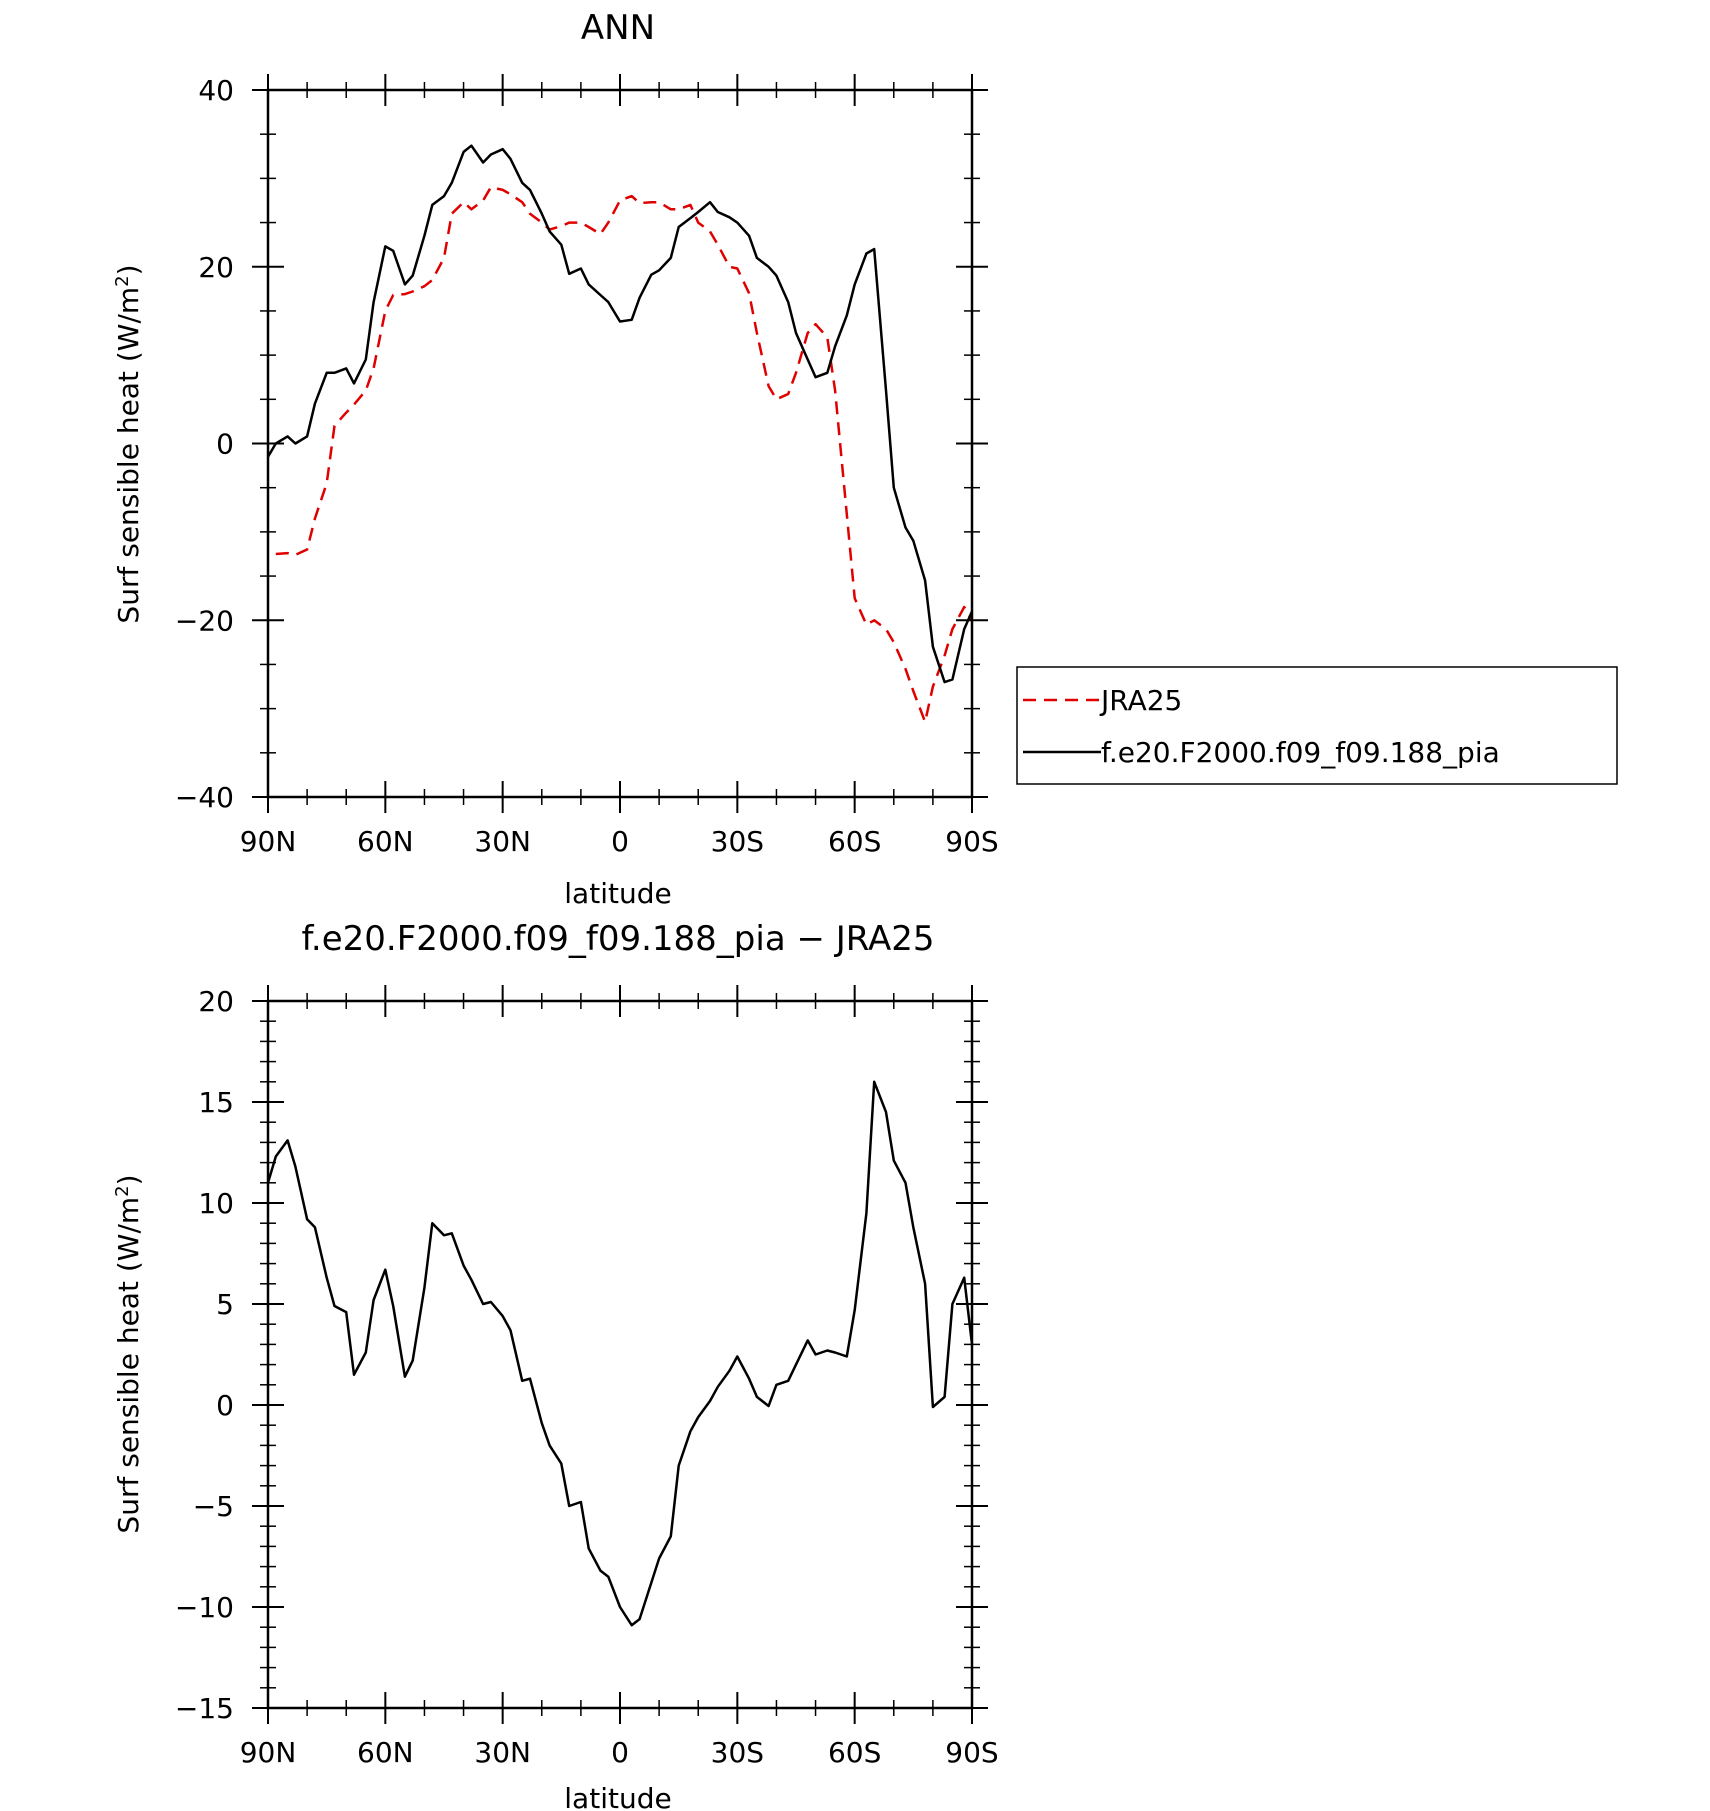 This screenshot has width=1710, height=1811. What do you see at coordinates (216, 267) in the screenshot?
I see `top-y-tick-label: 20` at bounding box center [216, 267].